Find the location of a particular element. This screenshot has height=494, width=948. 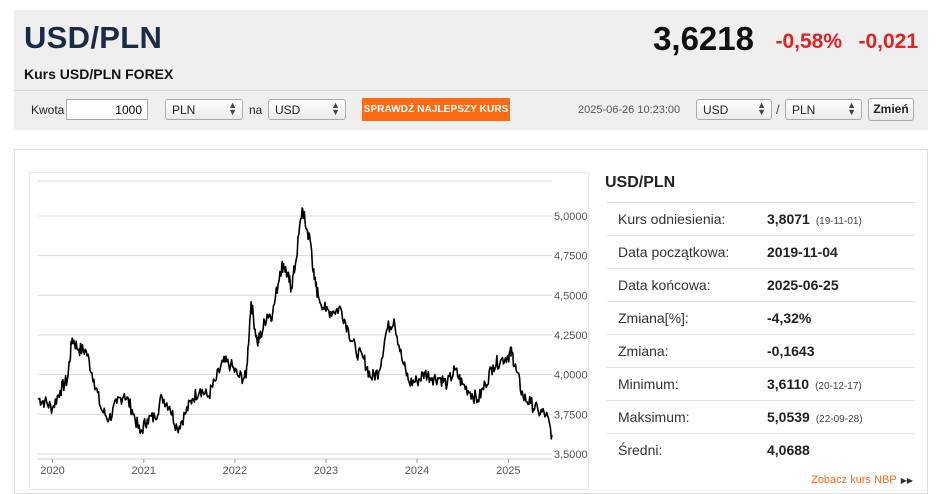

stats-row-label: Średni: is located at coordinates (640, 450).